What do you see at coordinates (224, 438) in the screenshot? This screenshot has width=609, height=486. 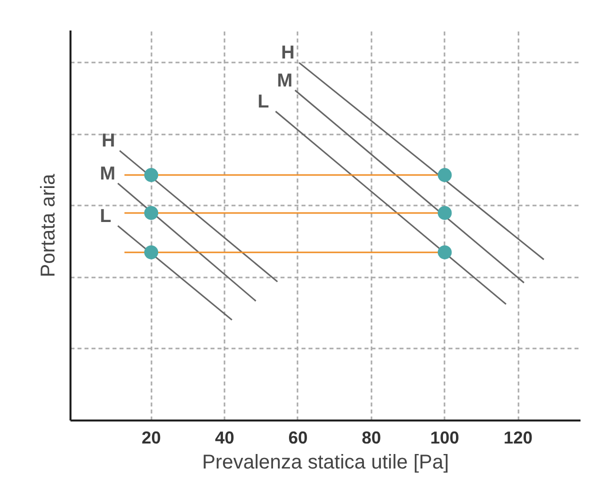 I see `x-tick-label: 40` at bounding box center [224, 438].